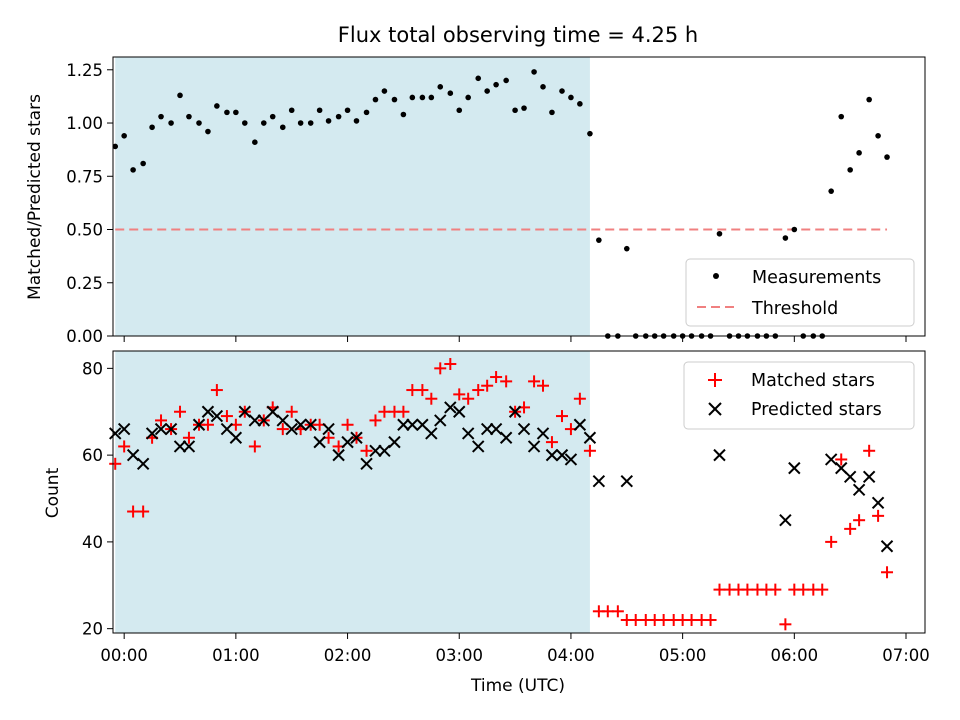  I want to click on x-tick-label: 07:00, so click(906, 655).